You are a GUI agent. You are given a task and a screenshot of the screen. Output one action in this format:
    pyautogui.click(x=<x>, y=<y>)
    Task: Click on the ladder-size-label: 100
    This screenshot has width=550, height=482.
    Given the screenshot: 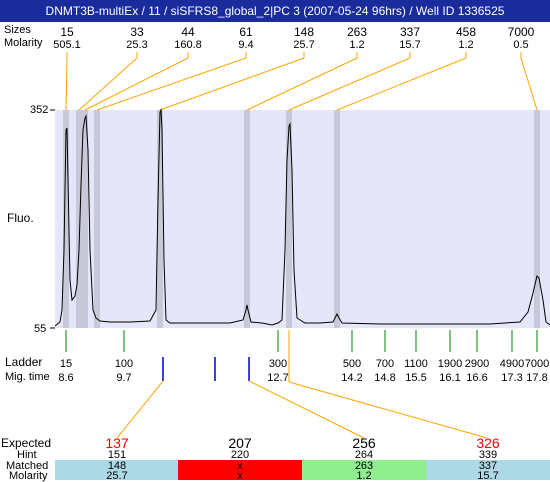 What is the action you would take?
    pyautogui.click(x=124, y=364)
    